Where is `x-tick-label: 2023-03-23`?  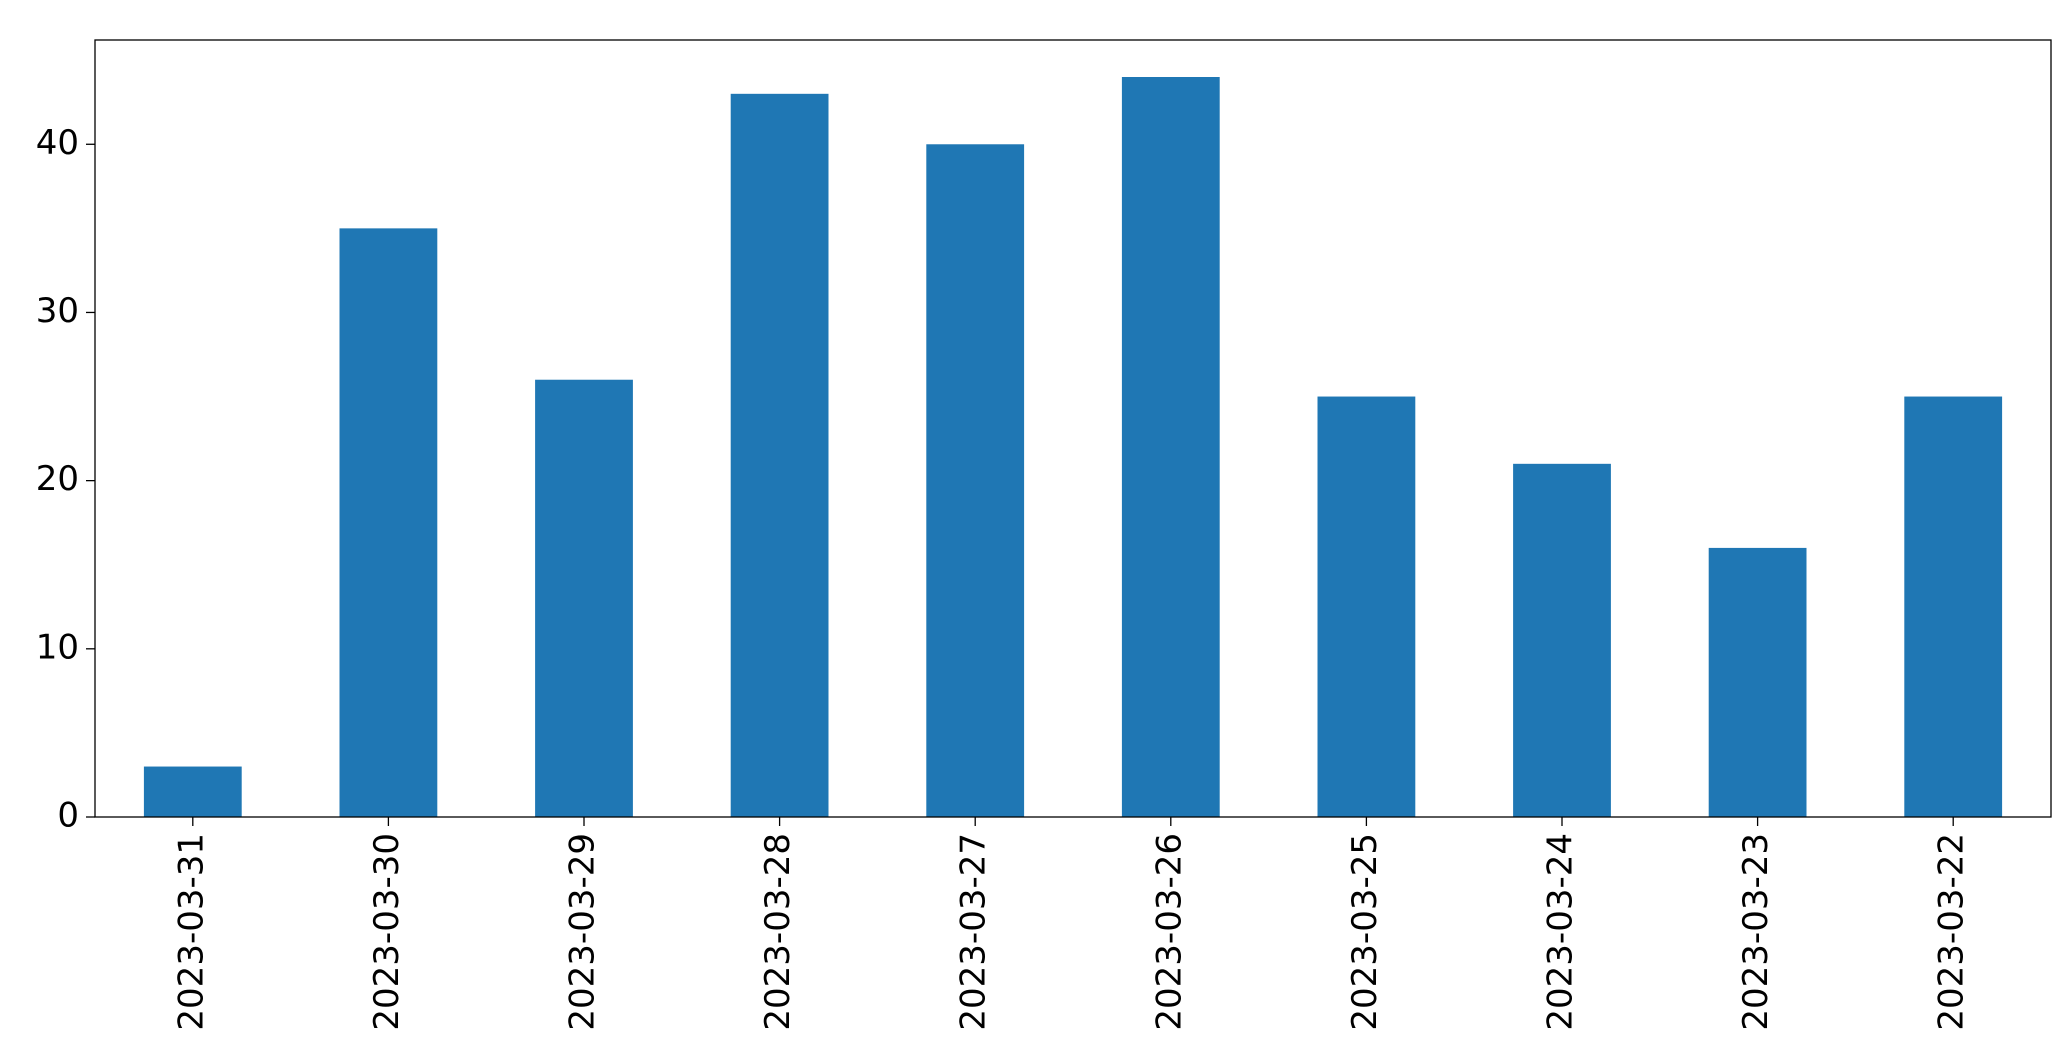 x-tick-label: 2023-03-23 is located at coordinates (1756, 932).